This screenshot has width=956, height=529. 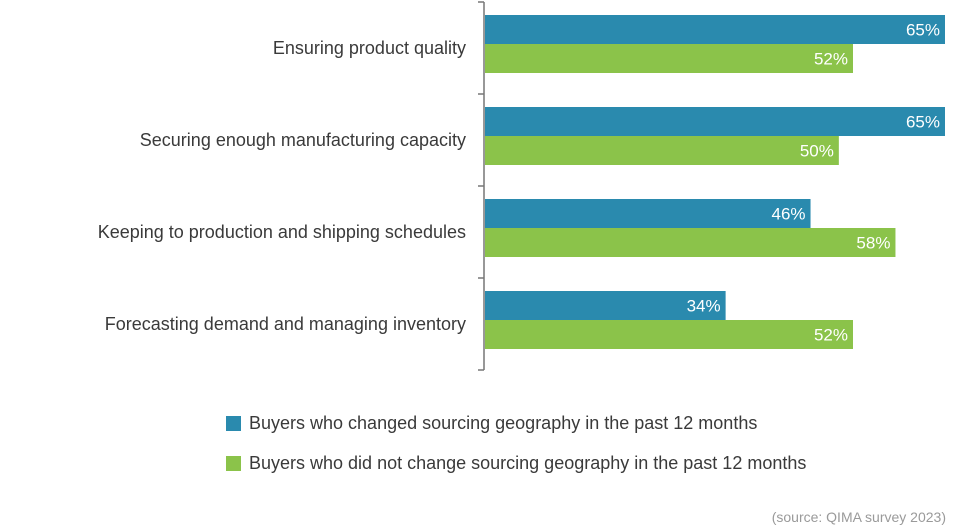 What do you see at coordinates (704, 306) in the screenshot?
I see `data-label: 34%` at bounding box center [704, 306].